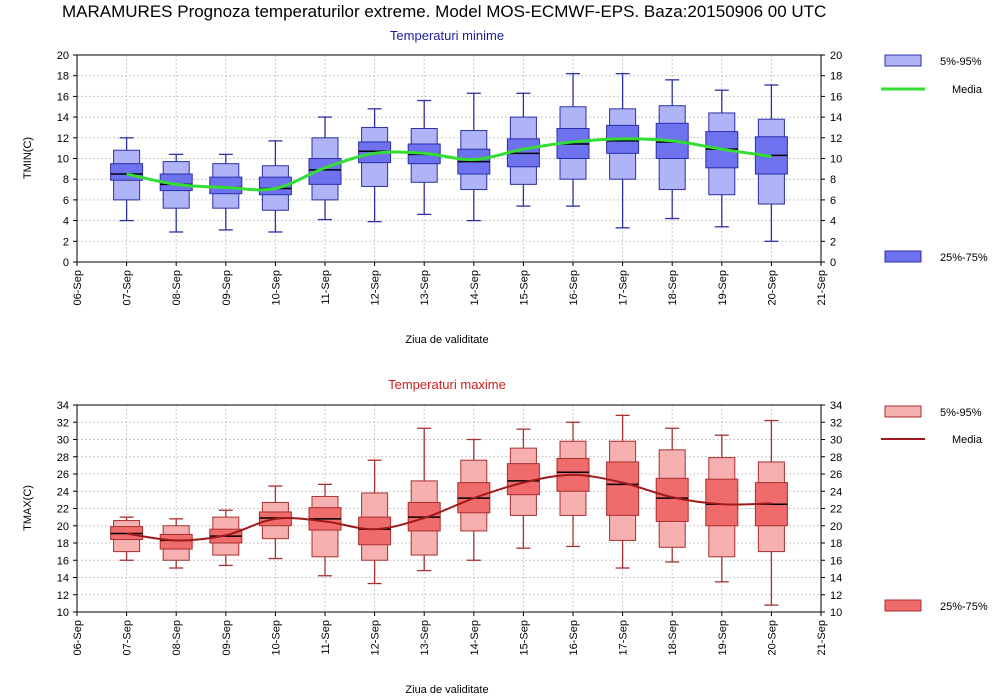 The image size is (1000, 700). What do you see at coordinates (66, 222) in the screenshot?
I see `chart1-ytick-label-left: 4` at bounding box center [66, 222].